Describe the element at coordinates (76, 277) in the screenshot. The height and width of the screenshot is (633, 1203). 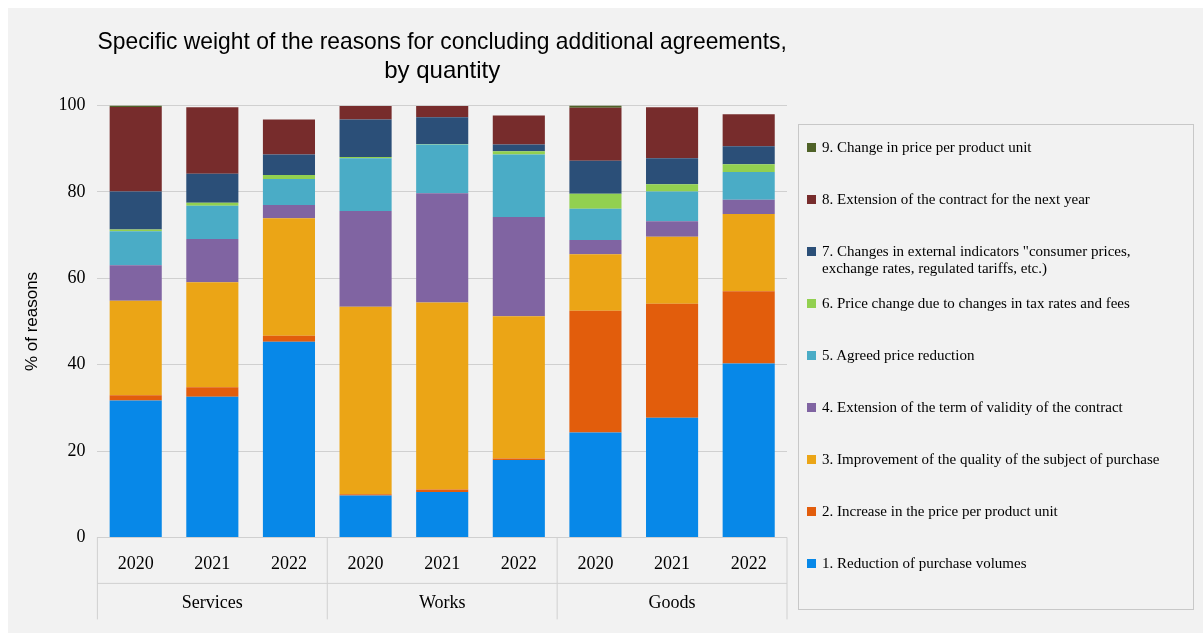
I see `y-tick-label: 60` at that location.